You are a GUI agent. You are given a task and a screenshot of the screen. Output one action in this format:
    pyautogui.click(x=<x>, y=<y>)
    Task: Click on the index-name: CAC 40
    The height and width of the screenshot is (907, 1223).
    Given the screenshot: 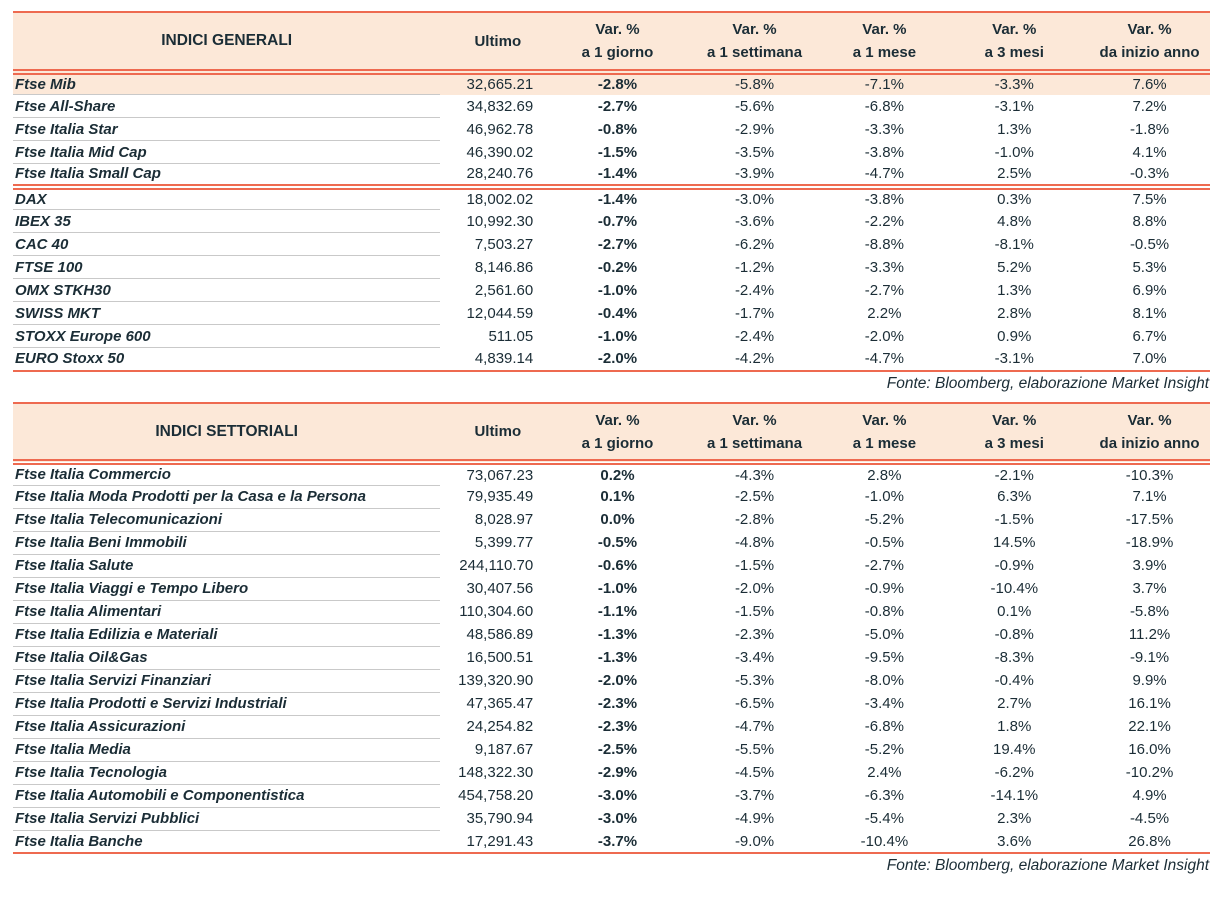 What is the action you would take?
    pyautogui.click(x=227, y=244)
    